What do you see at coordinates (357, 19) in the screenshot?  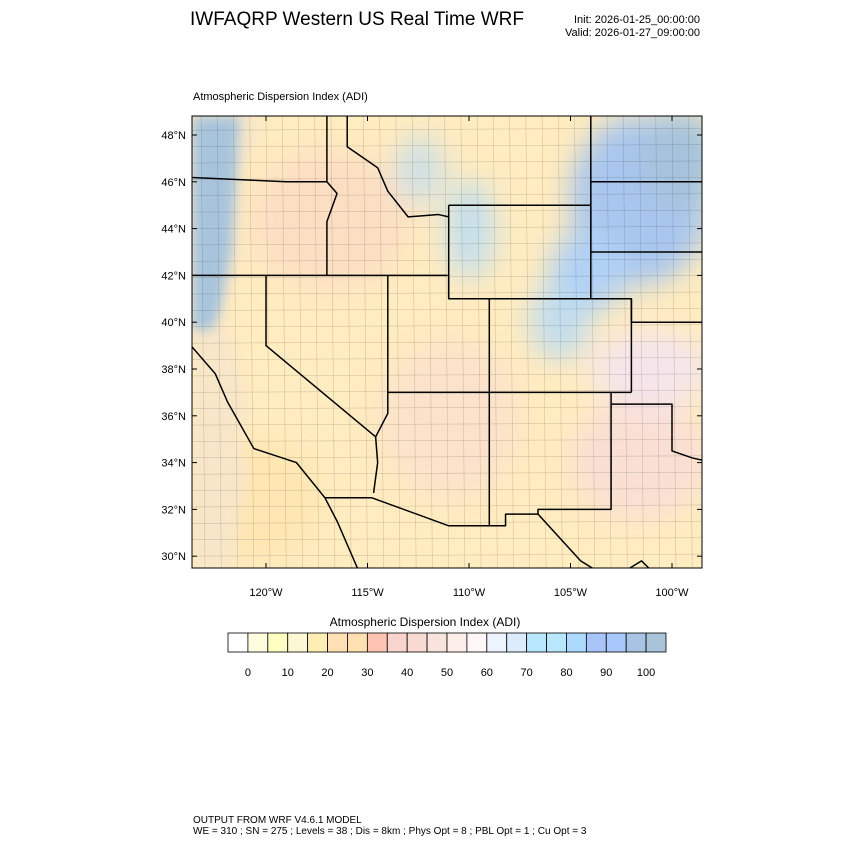 I see `plot-title: IWFAQRP Western US Real Time WRF` at bounding box center [357, 19].